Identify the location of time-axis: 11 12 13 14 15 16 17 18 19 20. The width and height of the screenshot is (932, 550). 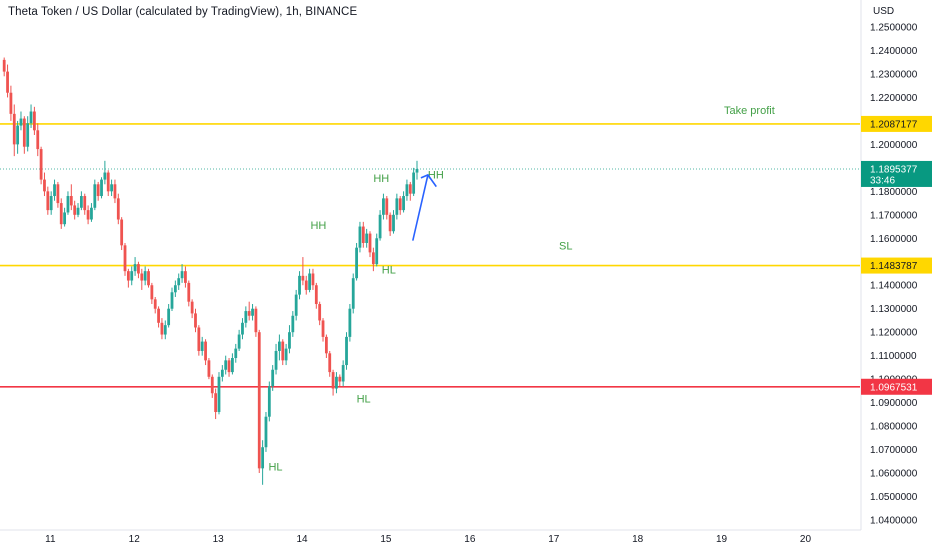
(430, 537).